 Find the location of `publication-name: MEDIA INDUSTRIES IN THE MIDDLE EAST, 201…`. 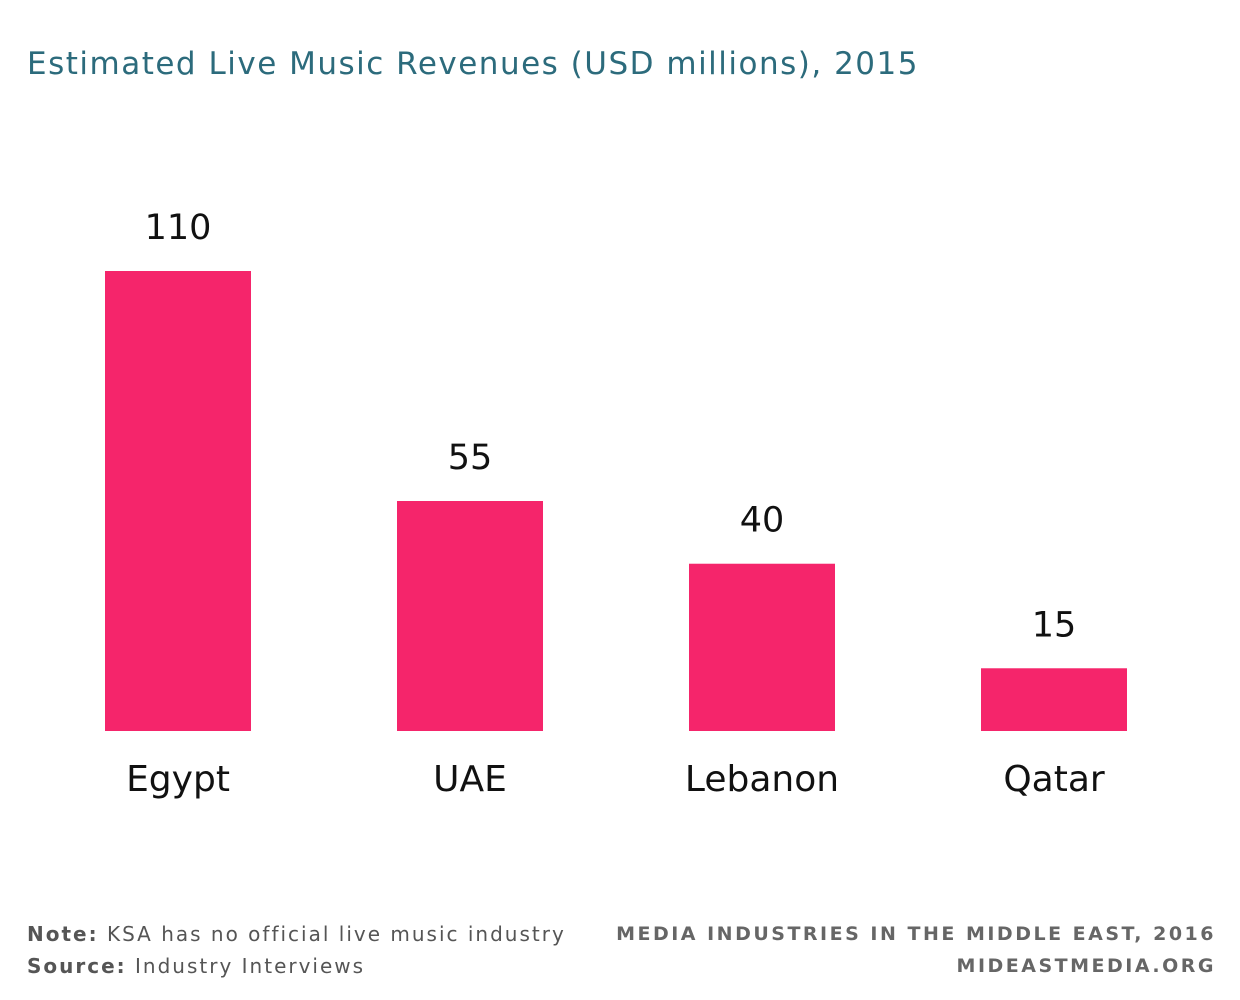

publication-name: MEDIA INDUSTRIES IN THE MIDDLE EAST, 201… is located at coordinates (916, 934).